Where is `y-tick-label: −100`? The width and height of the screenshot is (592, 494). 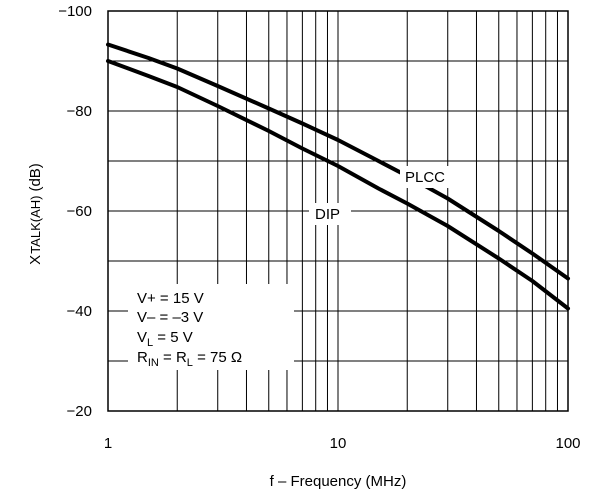 y-tick-label: −100 is located at coordinates (75, 11).